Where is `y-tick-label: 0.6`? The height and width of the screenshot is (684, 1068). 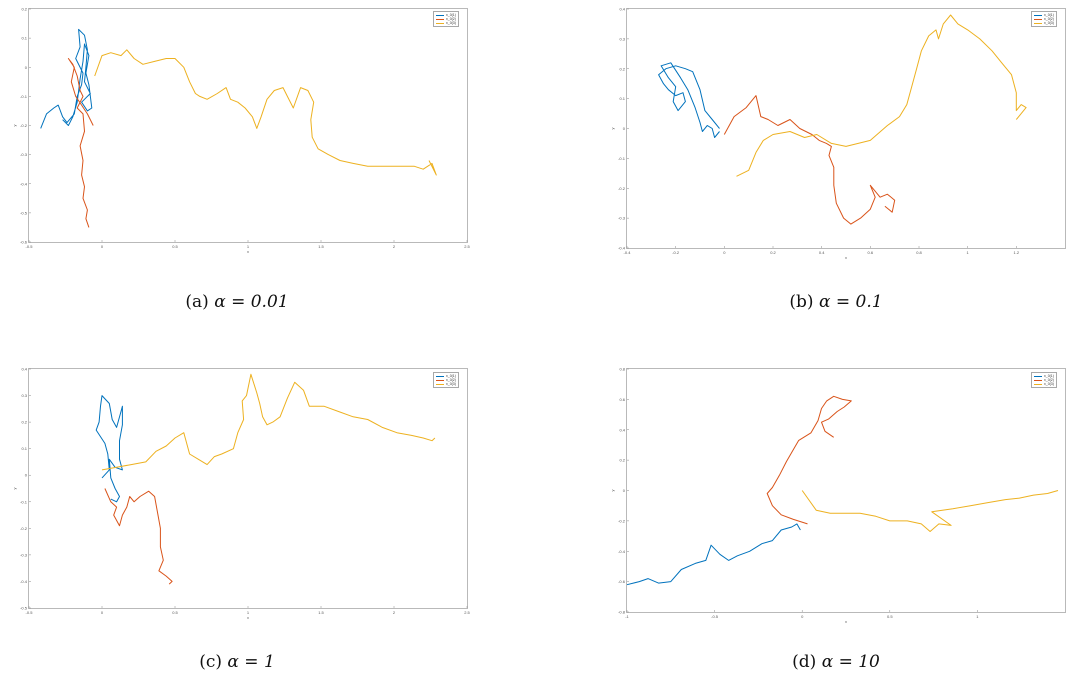
y-tick-label: 0.6 is located at coordinates (622, 399).